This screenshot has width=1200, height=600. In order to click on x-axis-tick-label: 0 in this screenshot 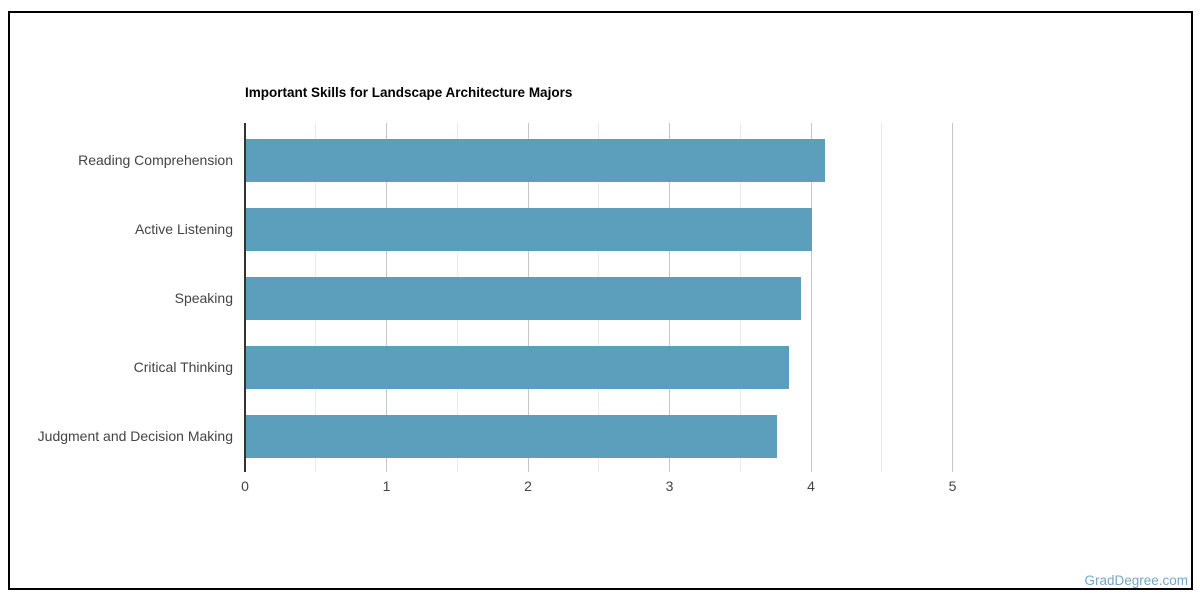, I will do `click(245, 486)`.